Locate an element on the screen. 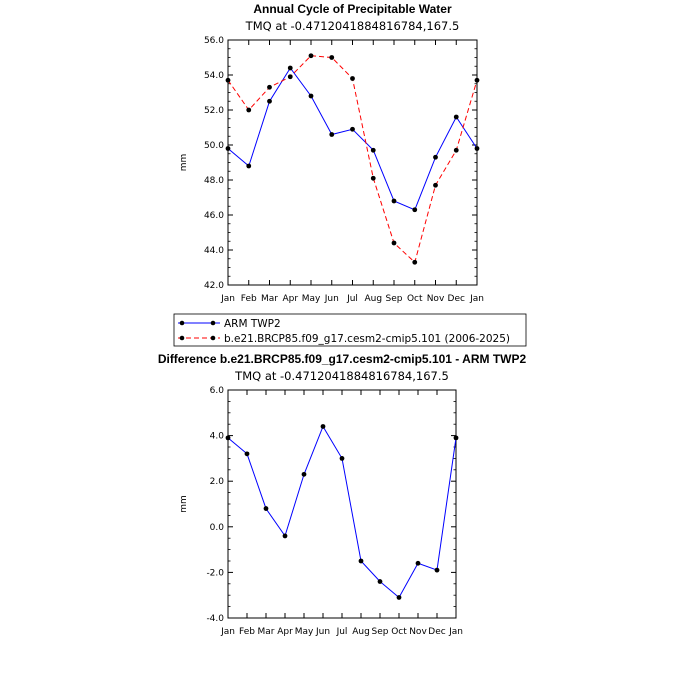  y-tick-label: 54.0 is located at coordinates (214, 76).